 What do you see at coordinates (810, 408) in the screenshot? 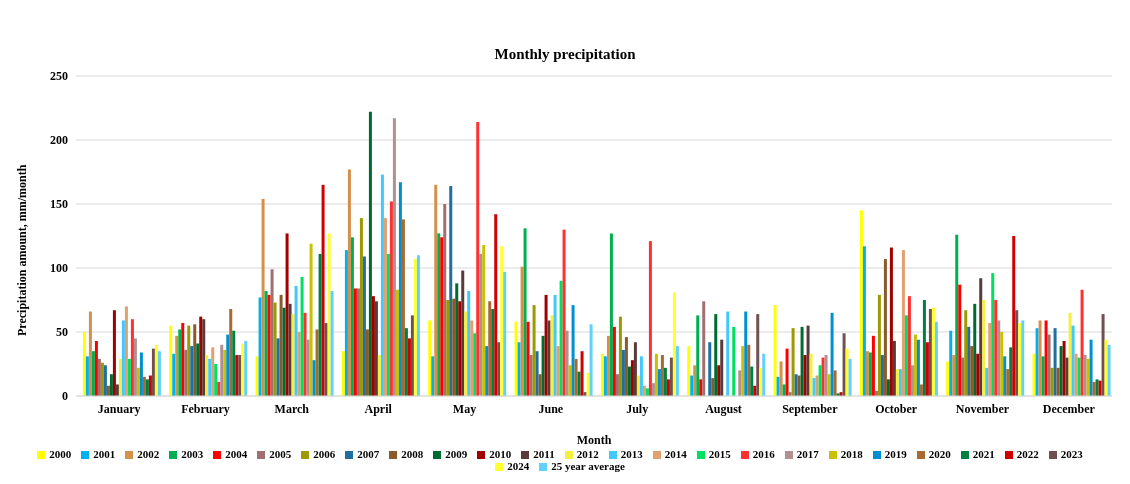
I see `x-tick-label: September` at bounding box center [810, 408].